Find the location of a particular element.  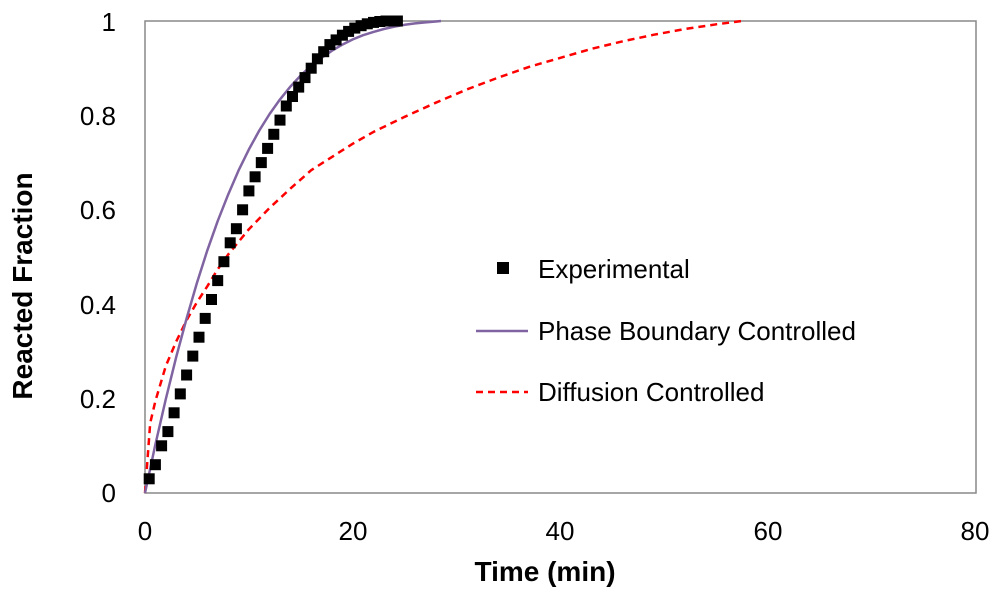

y-tick-label: 1 is located at coordinates (109, 22).